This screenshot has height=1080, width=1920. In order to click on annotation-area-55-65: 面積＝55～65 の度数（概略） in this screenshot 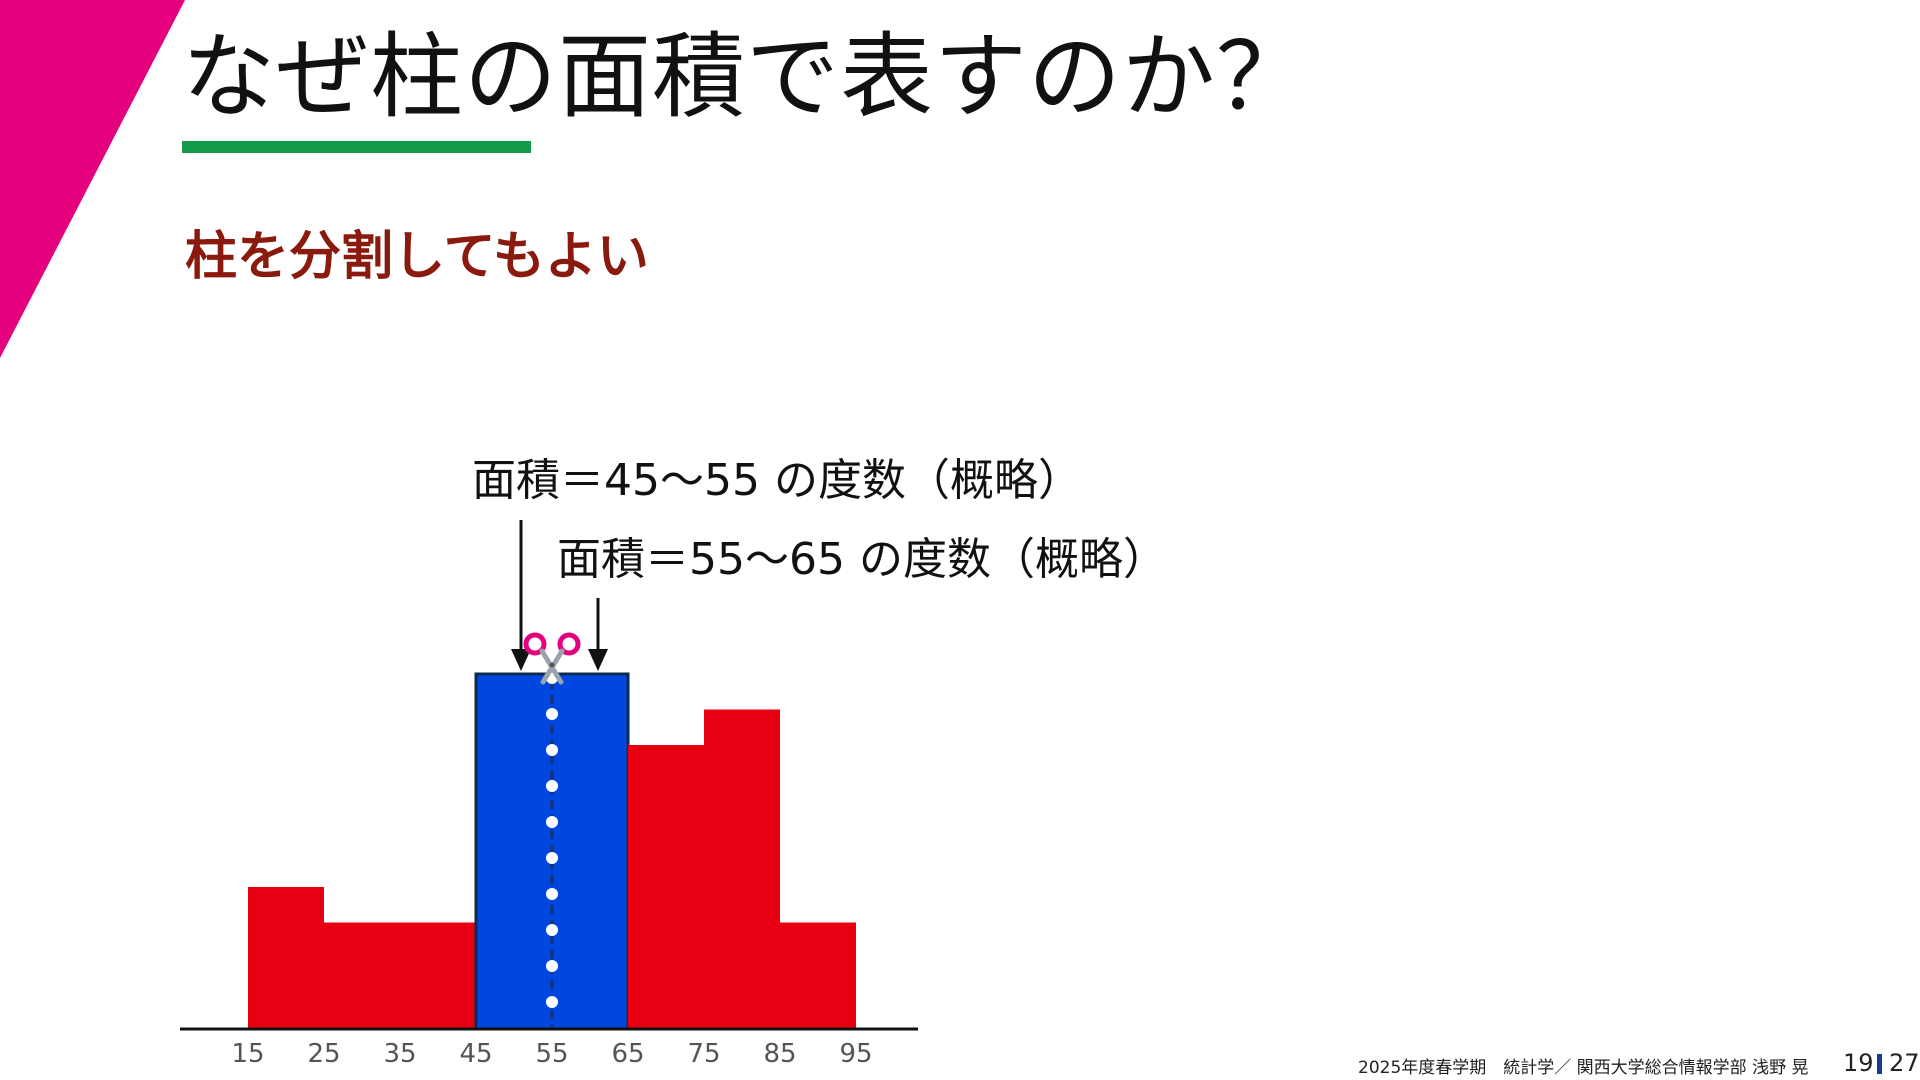, I will do `click(862, 559)`.